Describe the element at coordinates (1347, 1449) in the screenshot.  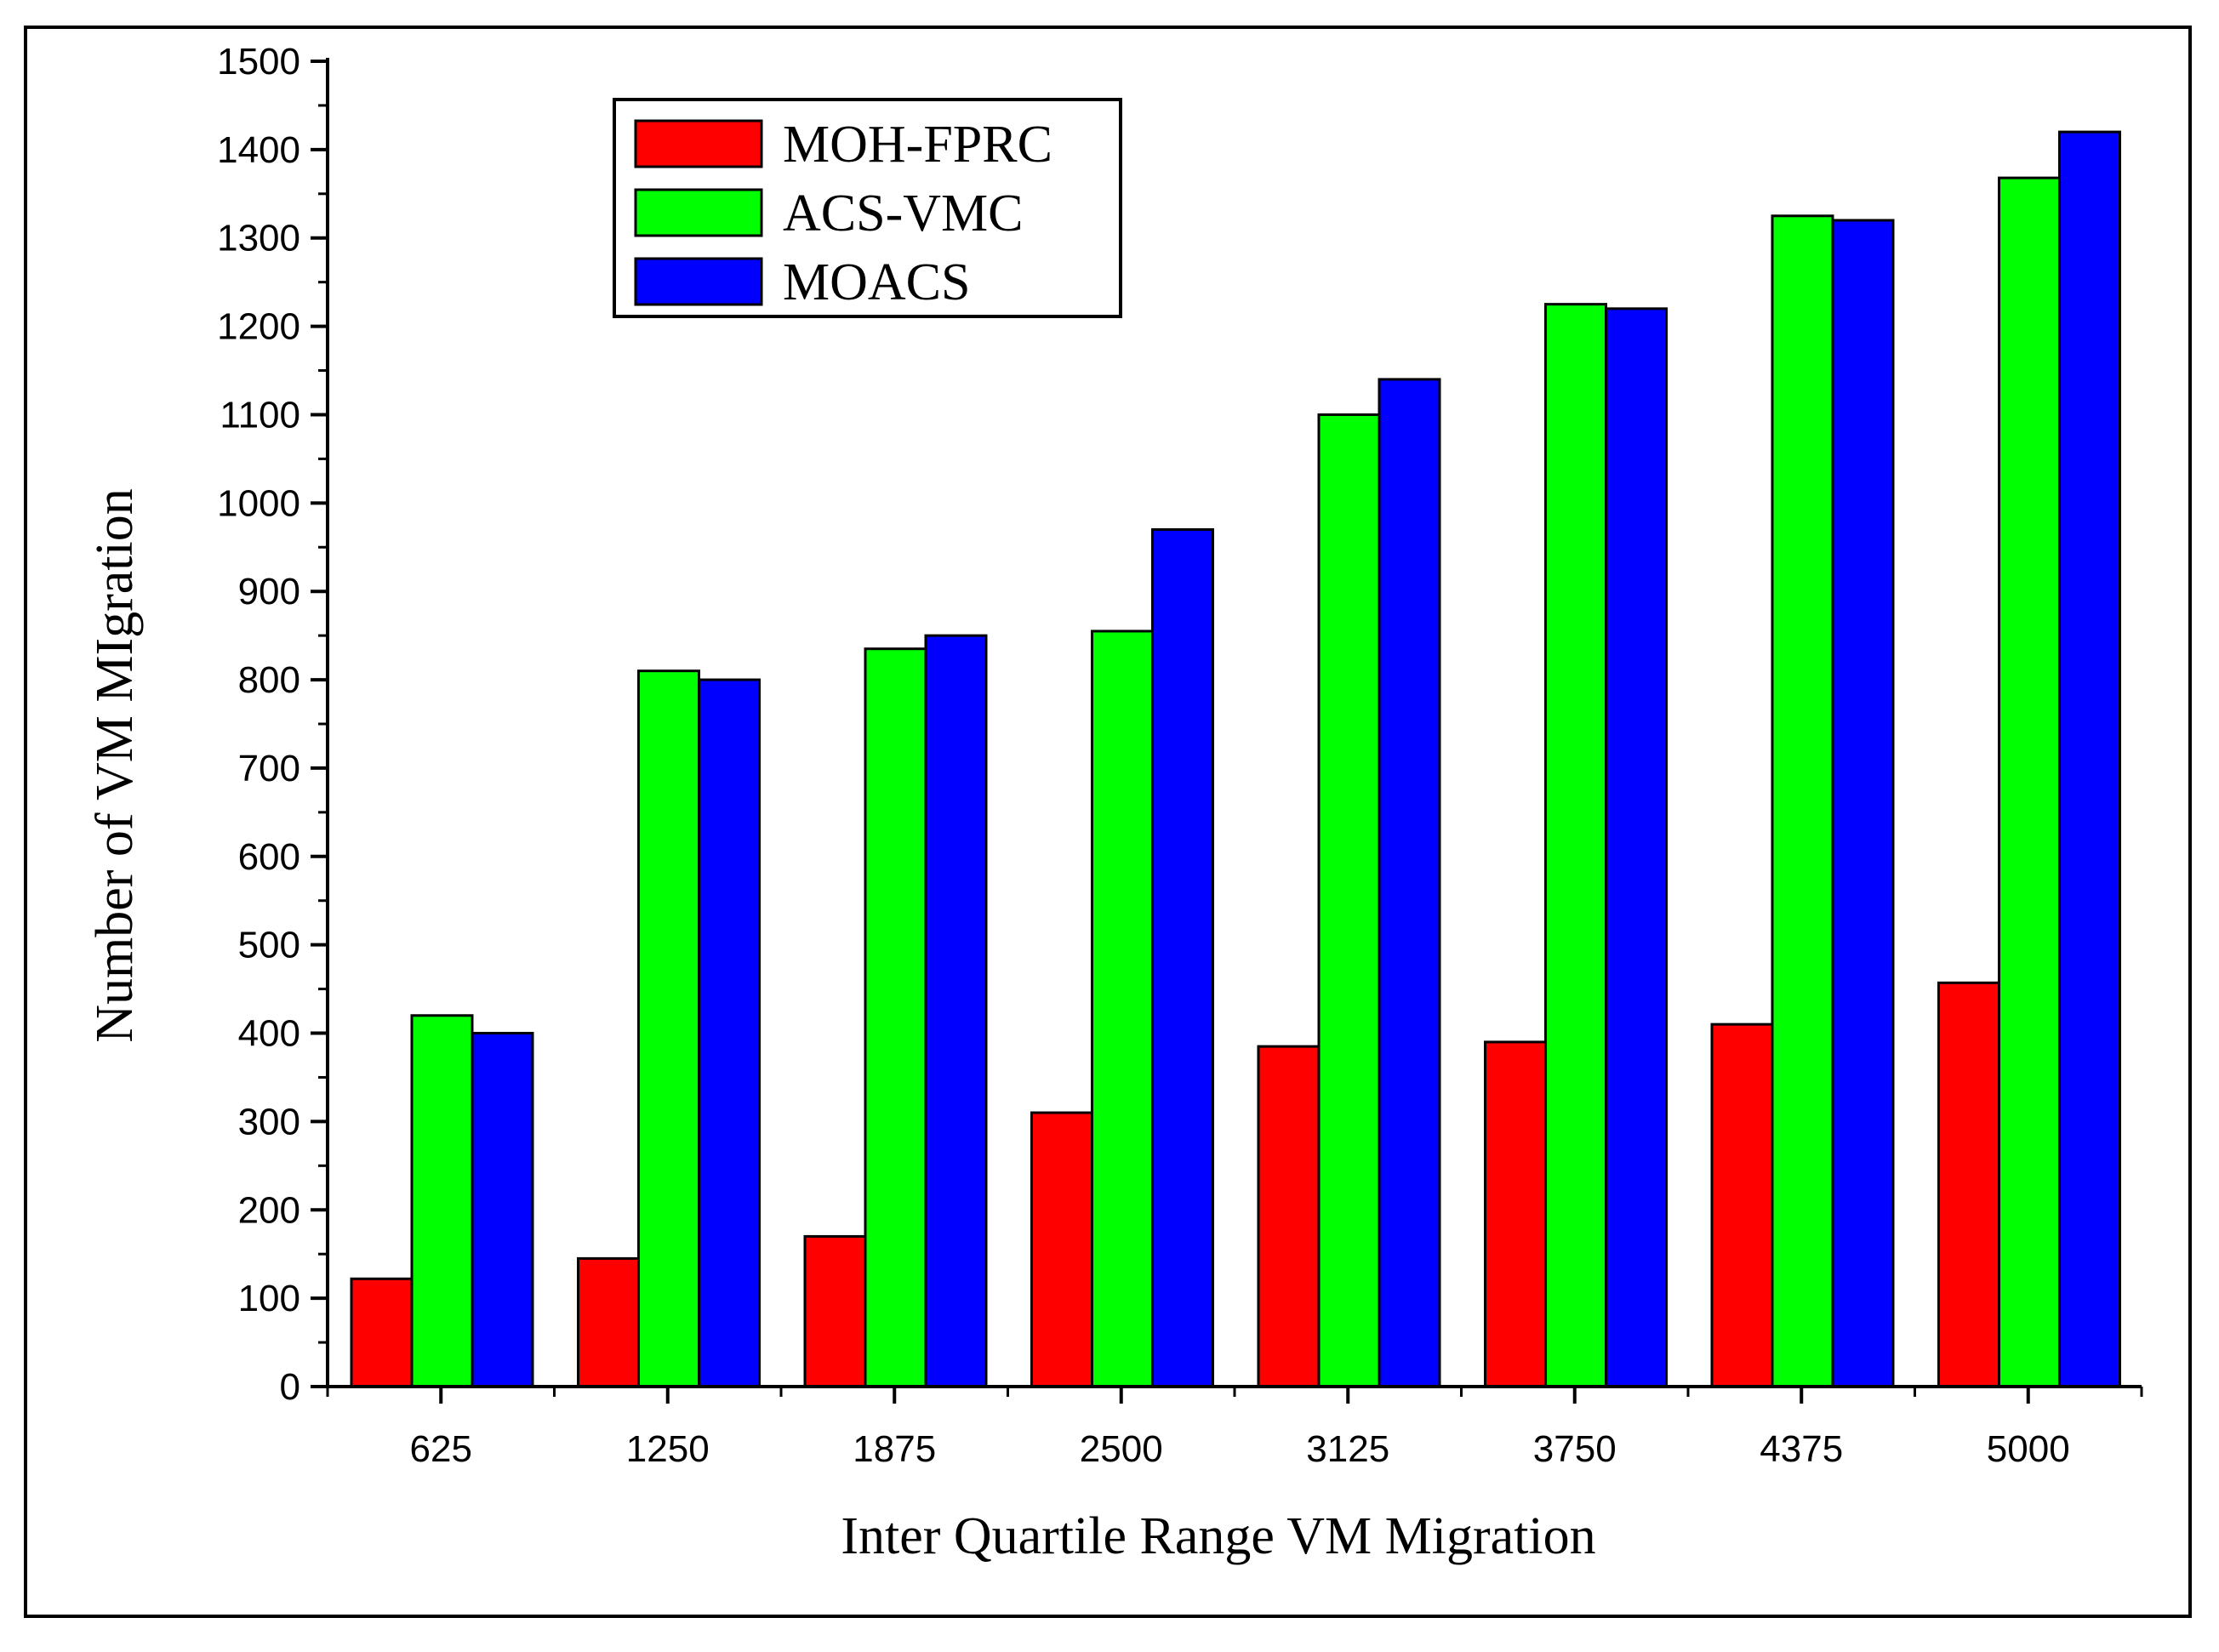
I see `x-tick-label: 3125` at that location.